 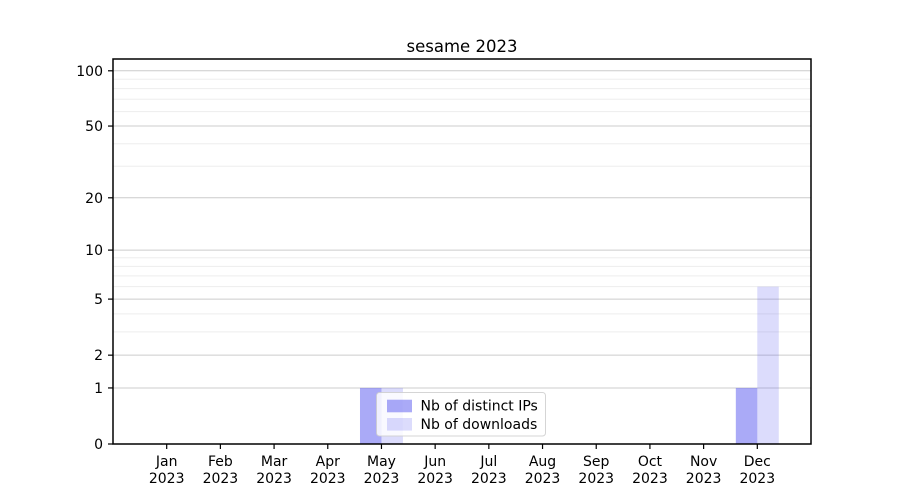 What do you see at coordinates (166, 462) in the screenshot?
I see `x-tick-label-month: Jan` at bounding box center [166, 462].